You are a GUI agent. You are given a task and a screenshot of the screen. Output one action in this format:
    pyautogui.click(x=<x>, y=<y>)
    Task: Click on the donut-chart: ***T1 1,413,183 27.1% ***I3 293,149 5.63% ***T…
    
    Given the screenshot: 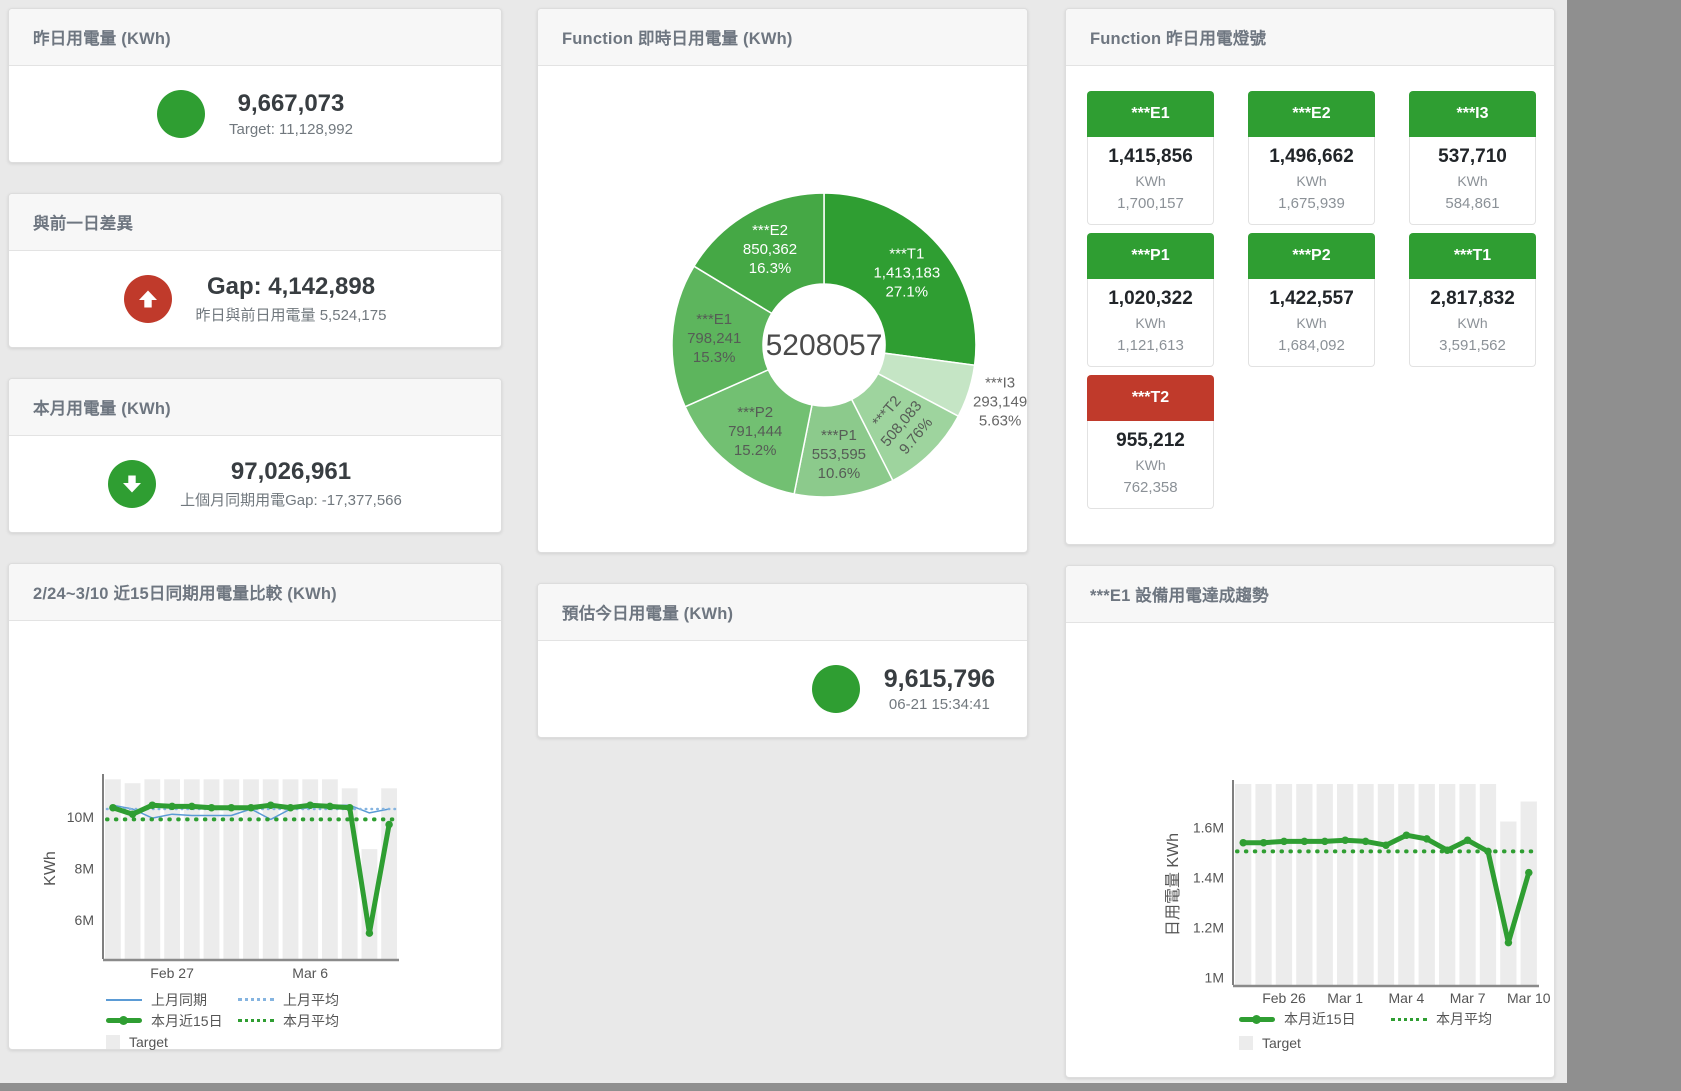 What is the action you would take?
    pyautogui.click(x=849, y=345)
    